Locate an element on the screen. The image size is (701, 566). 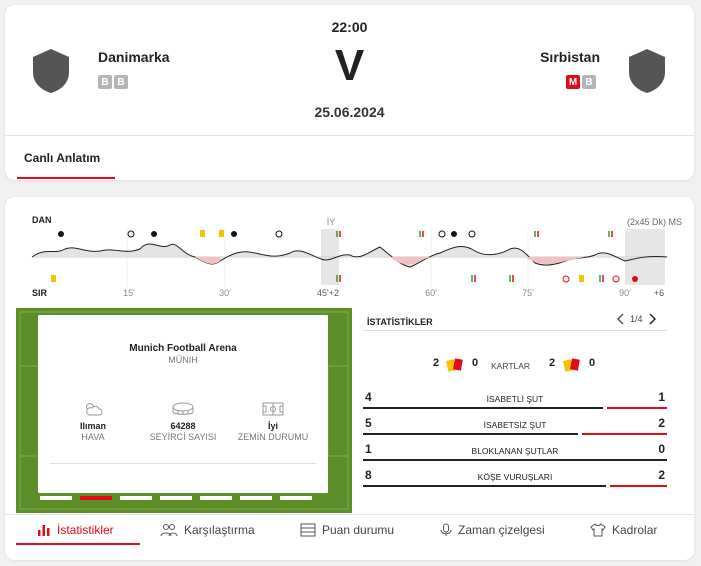
pitch-condition-label: ZEMİN DURUMU is located at coordinates (273, 437).